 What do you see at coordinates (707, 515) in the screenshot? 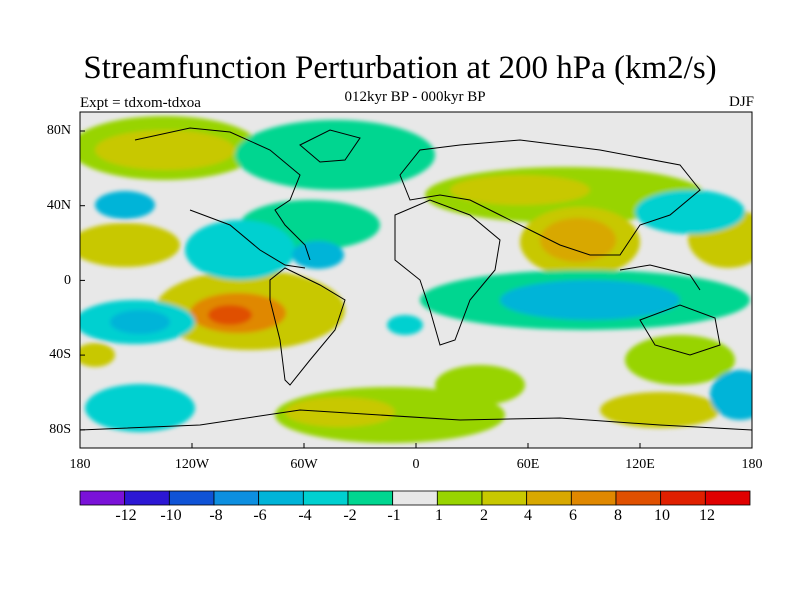
I see `colorbar-label: 12` at bounding box center [707, 515].